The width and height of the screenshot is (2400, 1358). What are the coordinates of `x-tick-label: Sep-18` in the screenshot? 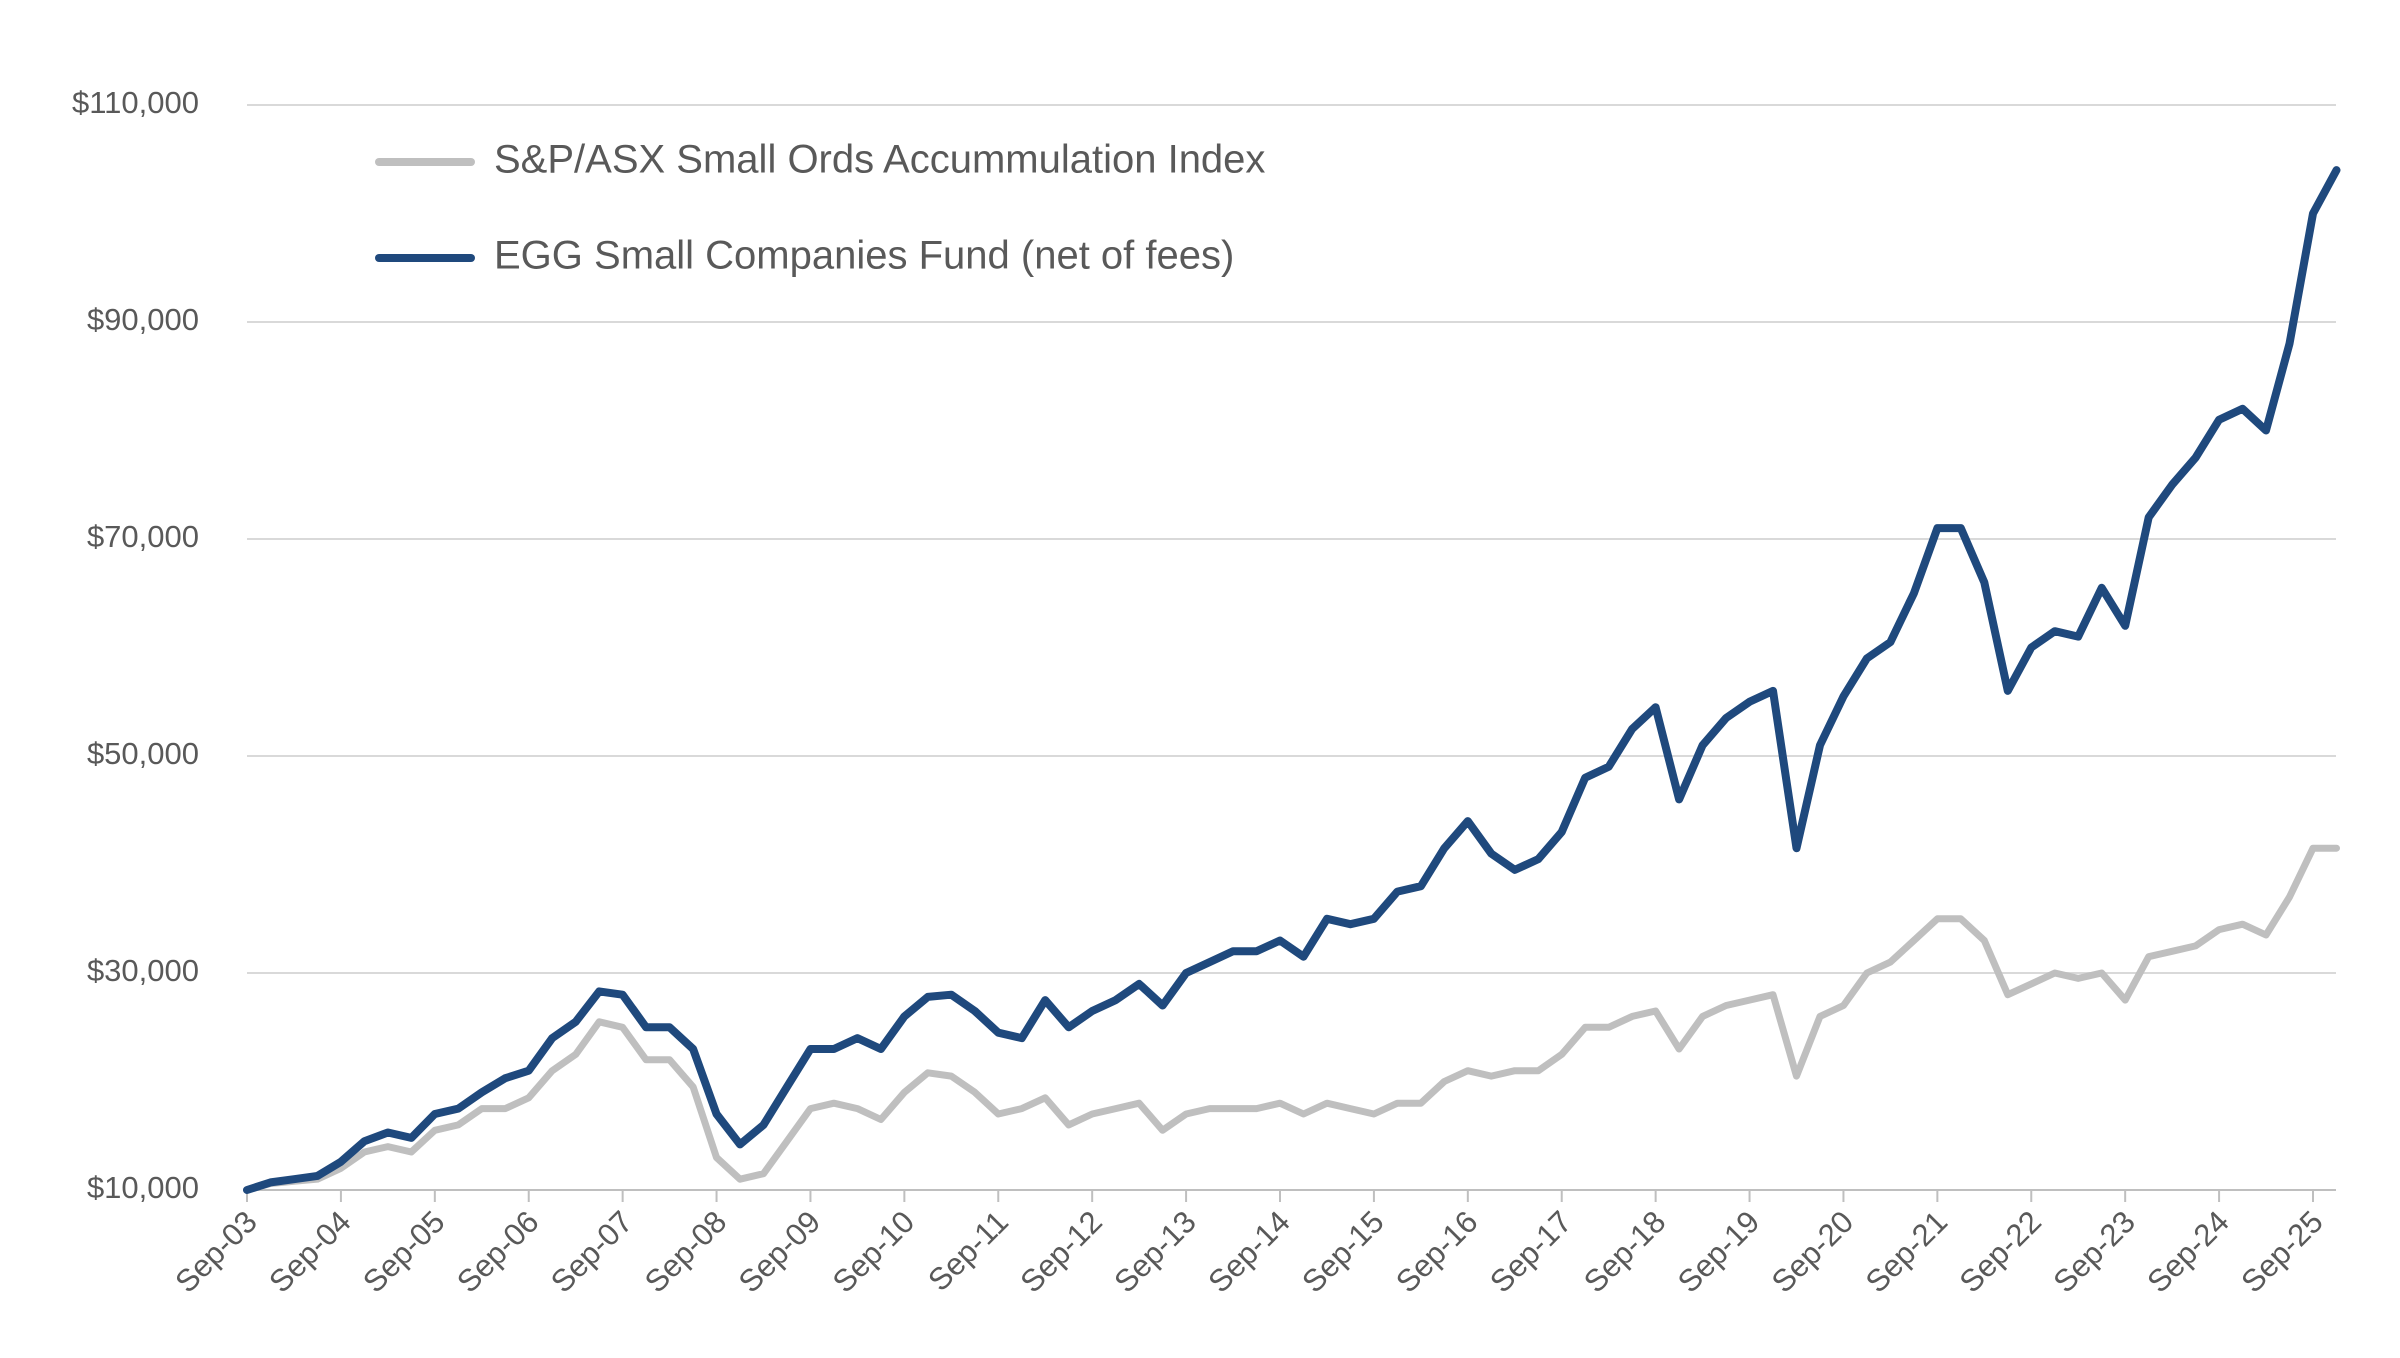 It's located at (1624, 1251).